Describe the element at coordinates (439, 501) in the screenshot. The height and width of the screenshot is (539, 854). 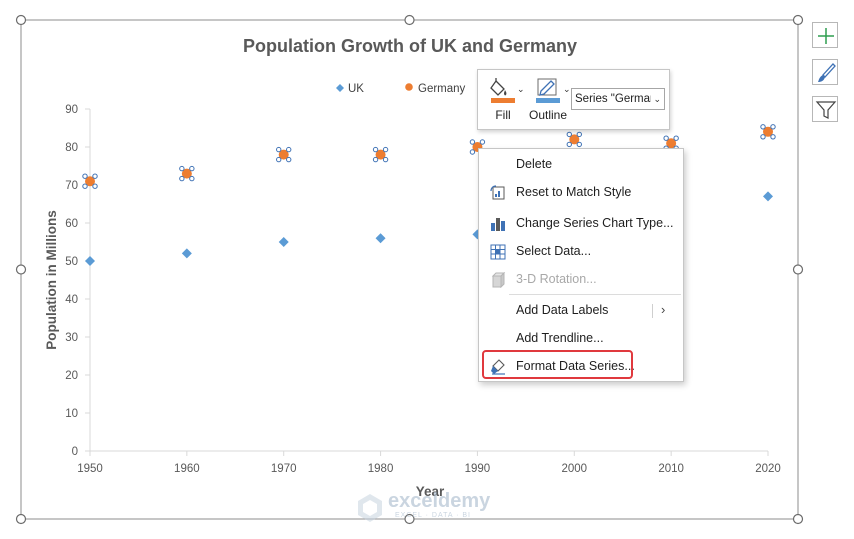
I see `watermark-name: exceldemy` at that location.